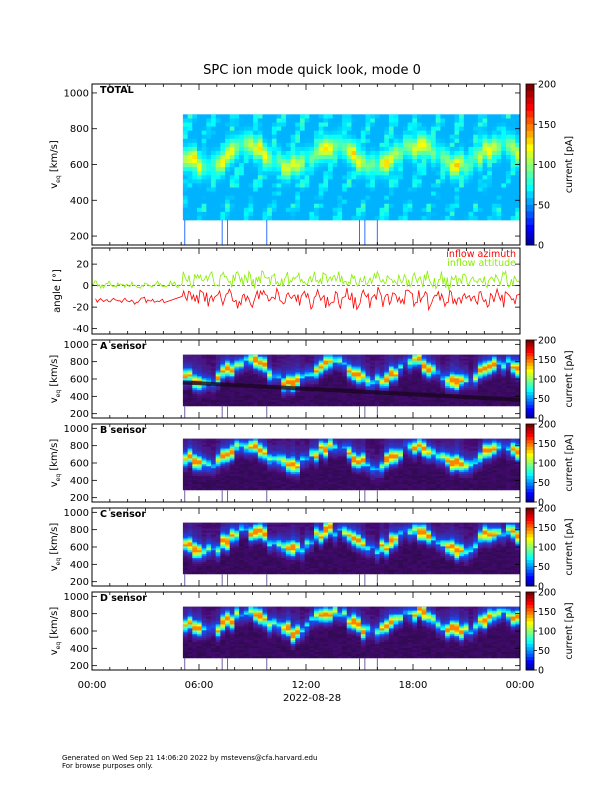  I want to click on colorbar-a: 0 50 100 150 200 current [pA], so click(550, 380).